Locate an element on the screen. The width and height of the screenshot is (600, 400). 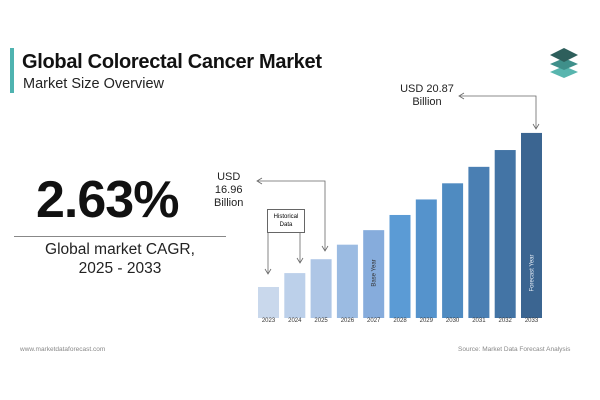
page-subtitle: Market Size Overview is located at coordinates (94, 84).